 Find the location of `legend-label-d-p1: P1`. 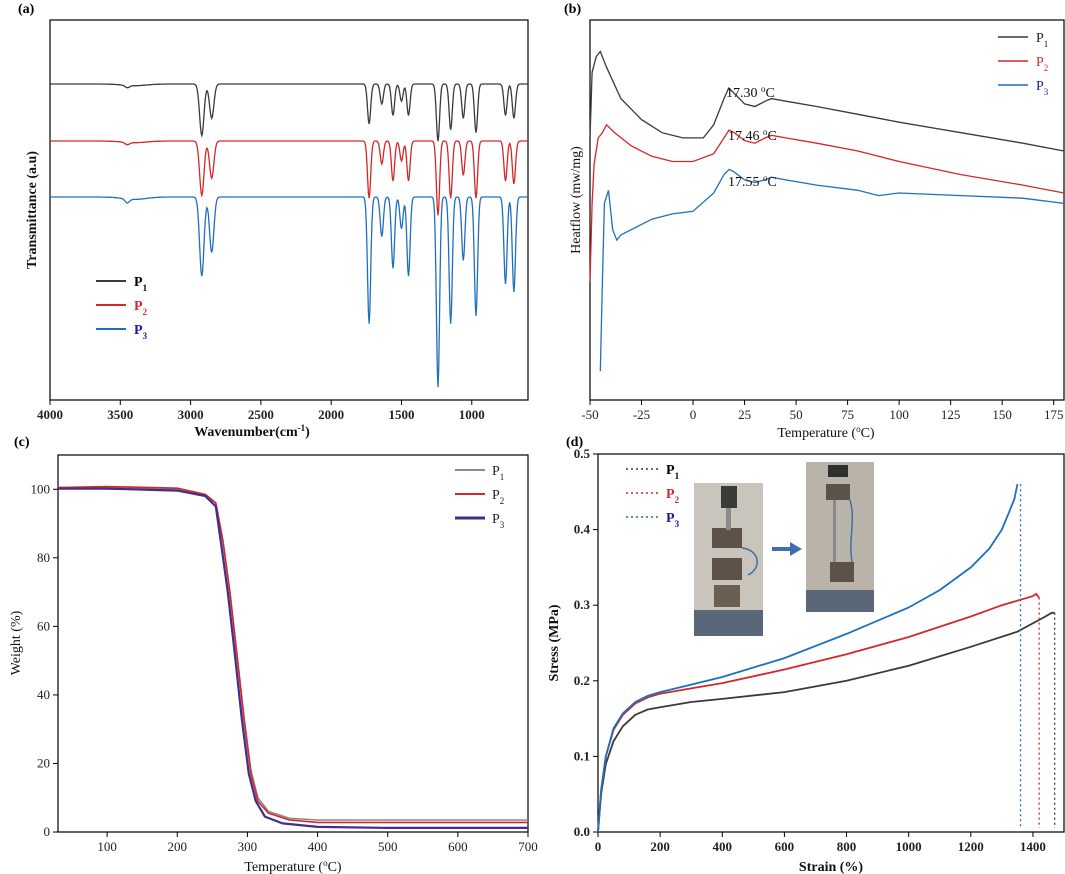

legend-label-d-p1: P1 is located at coordinates (673, 472).